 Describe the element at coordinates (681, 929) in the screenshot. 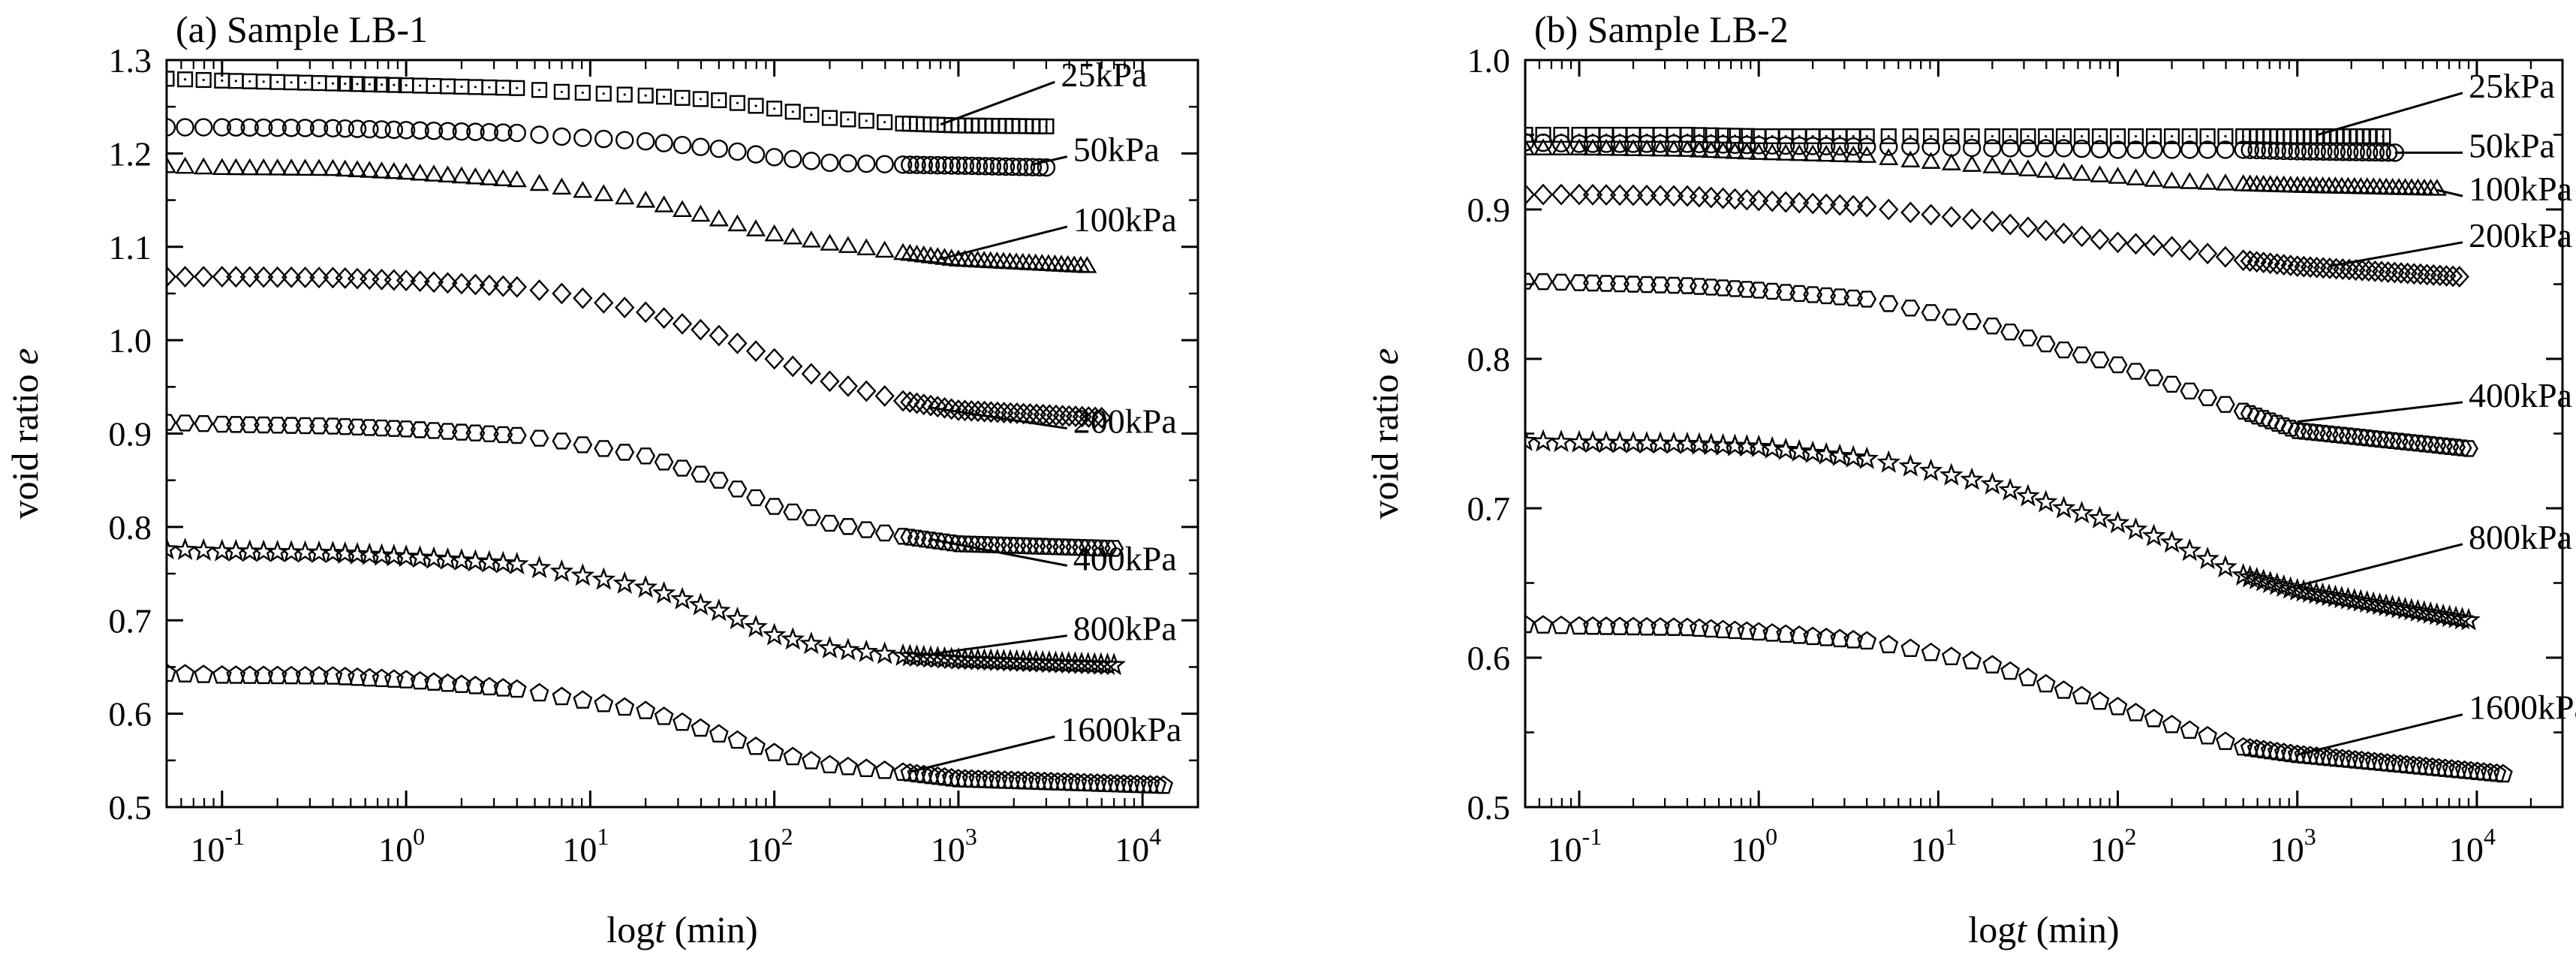

I see `x-axis-label: logt (min)` at that location.